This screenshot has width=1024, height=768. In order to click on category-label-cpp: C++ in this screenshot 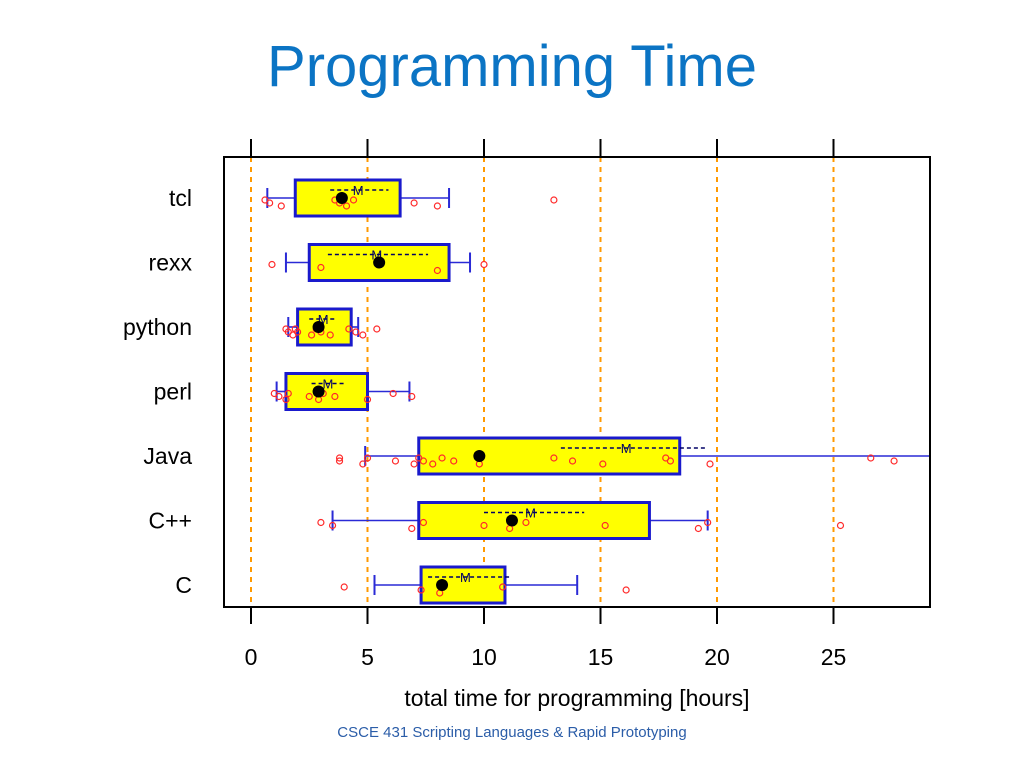, I will do `click(170, 521)`.